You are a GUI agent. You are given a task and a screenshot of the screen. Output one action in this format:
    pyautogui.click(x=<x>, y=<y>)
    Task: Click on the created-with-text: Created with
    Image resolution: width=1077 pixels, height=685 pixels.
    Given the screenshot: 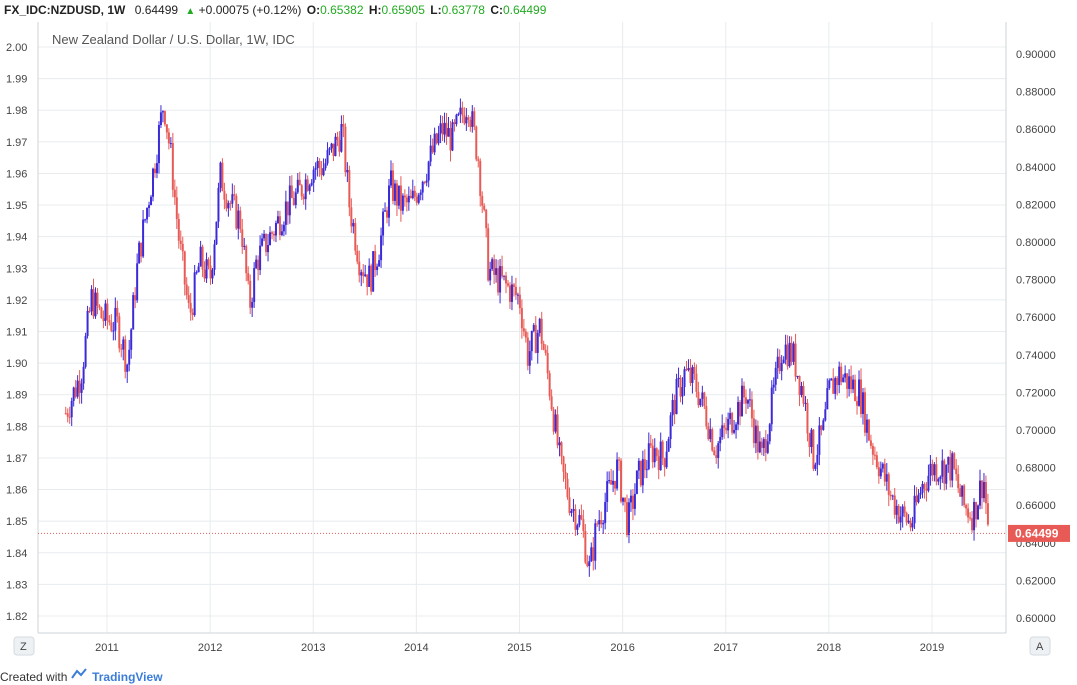 What is the action you would take?
    pyautogui.click(x=34, y=676)
    